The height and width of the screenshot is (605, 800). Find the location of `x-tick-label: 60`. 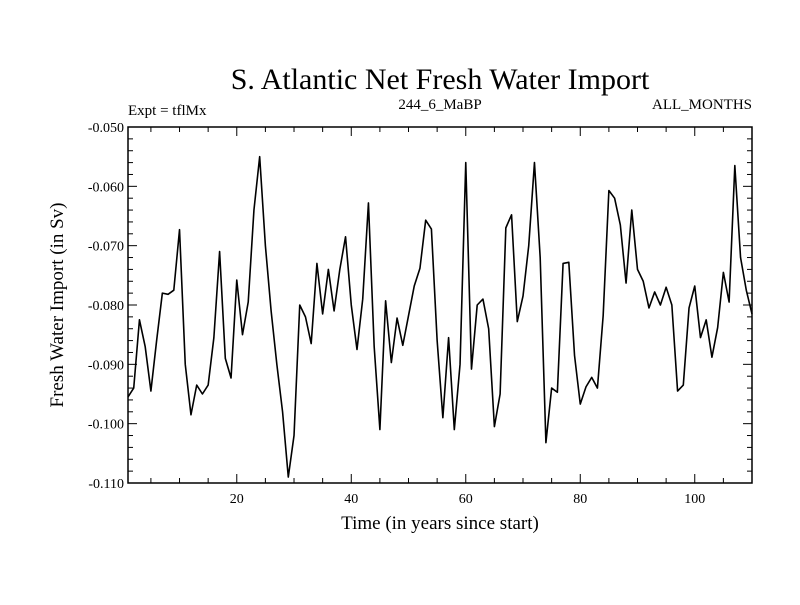

x-tick-label: 60 is located at coordinates (466, 499).